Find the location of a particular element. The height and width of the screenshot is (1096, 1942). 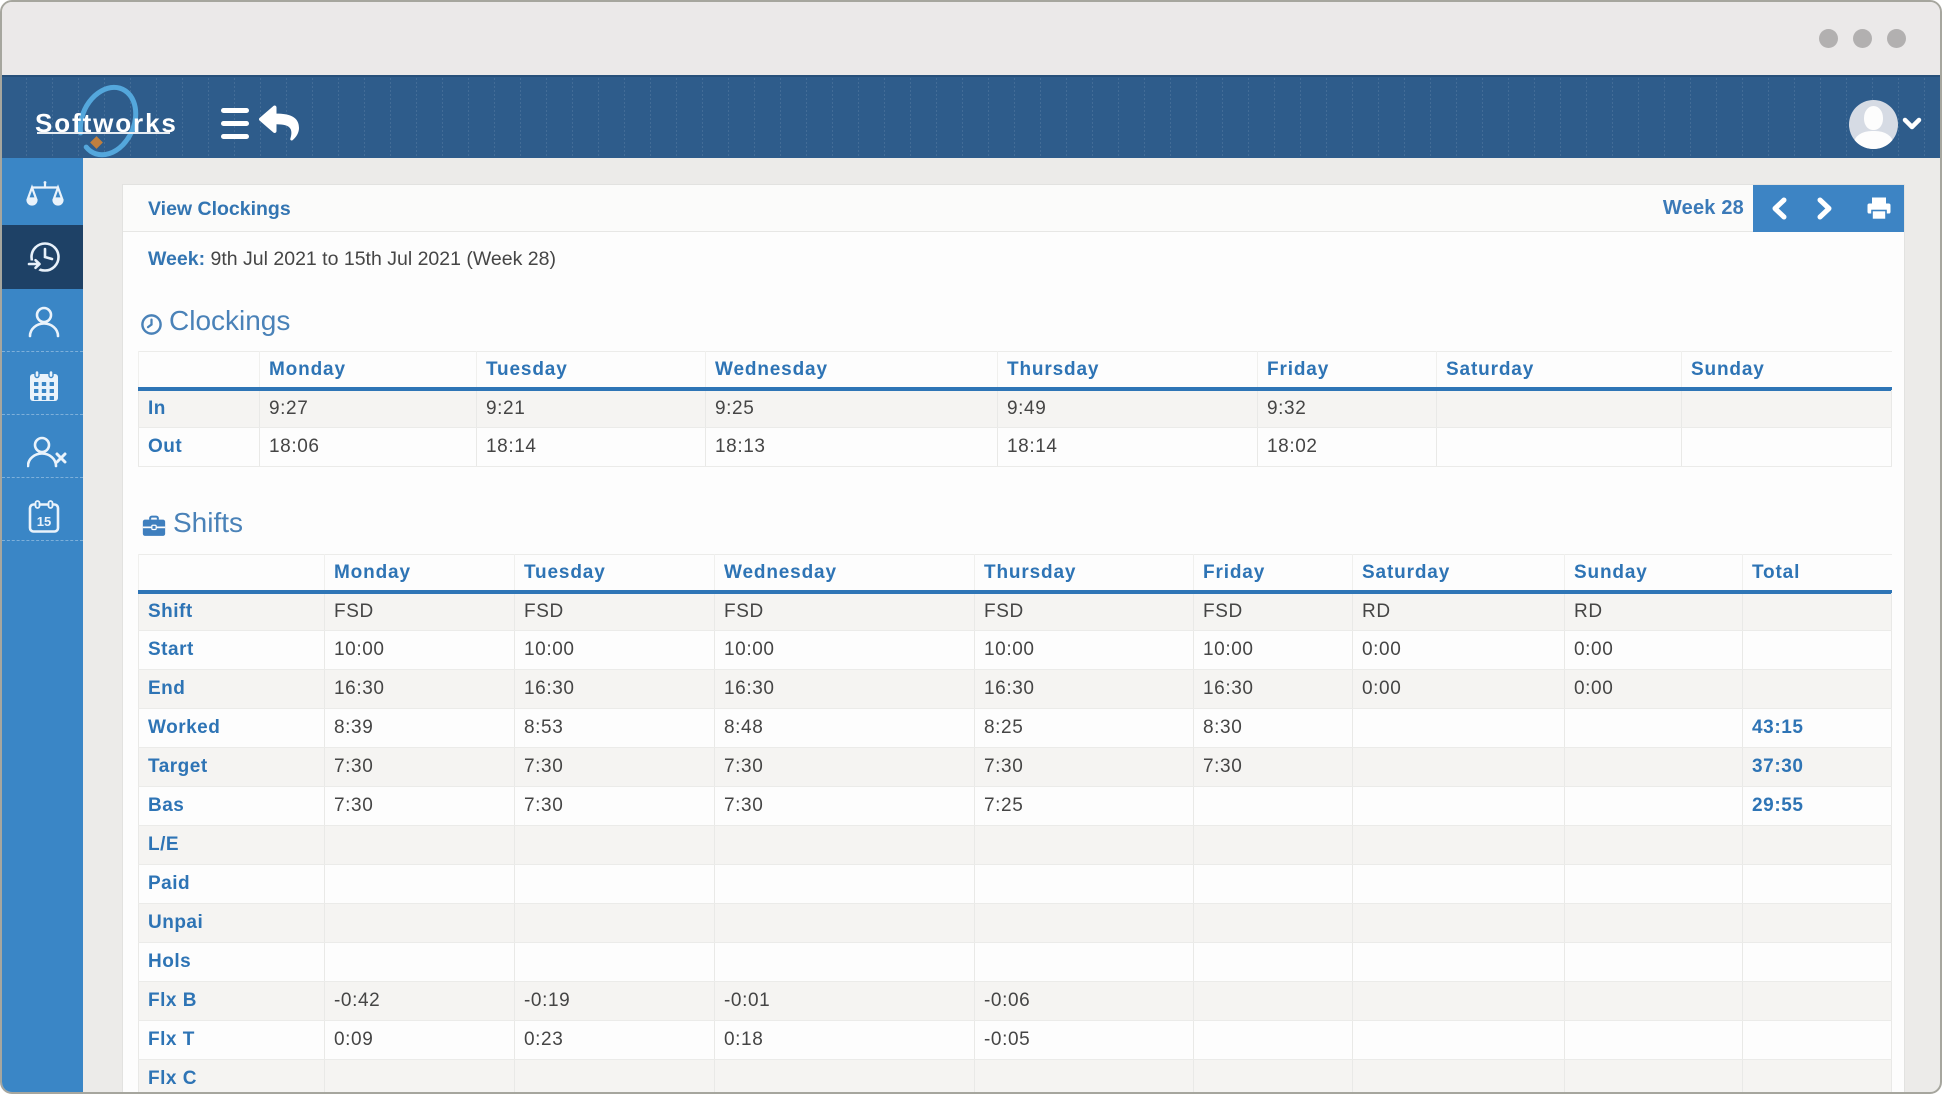

svg-text: 15 is located at coordinates (44, 521).